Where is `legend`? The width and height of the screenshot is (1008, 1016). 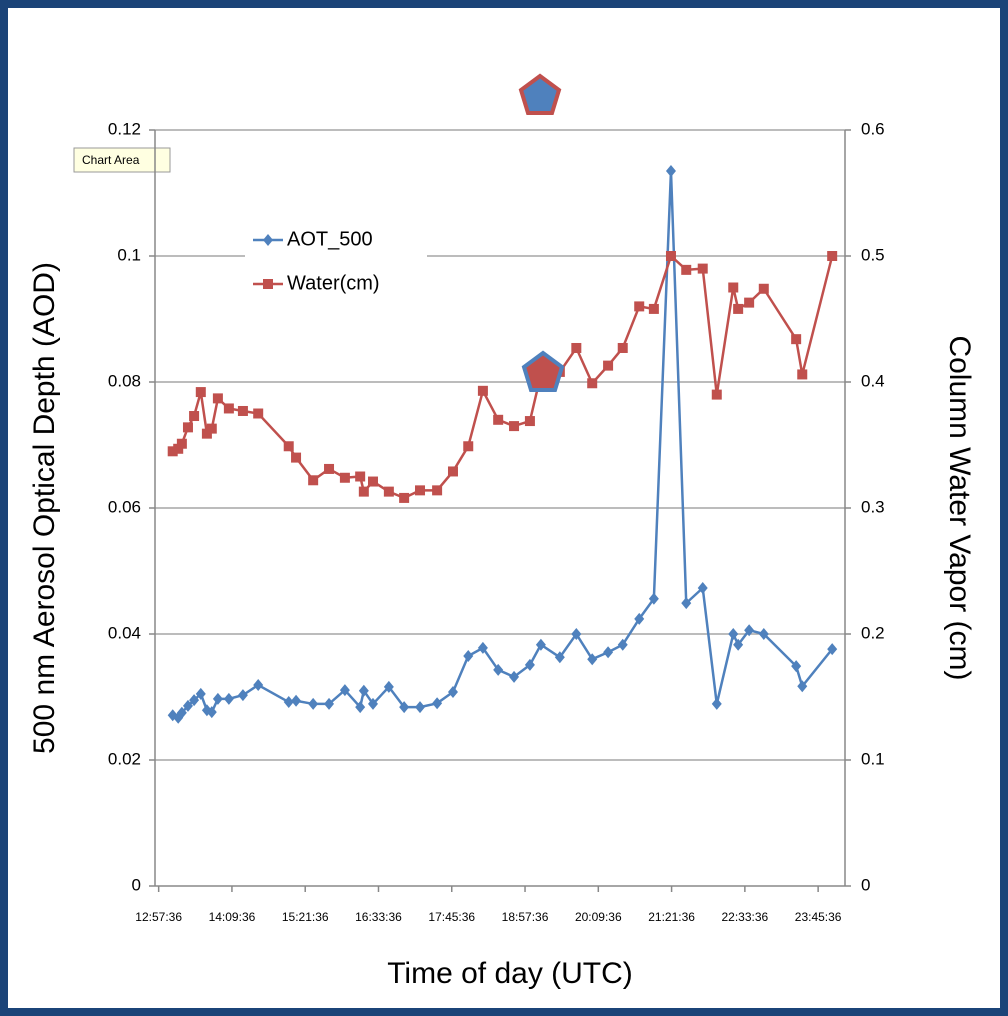
legend is located at coordinates (336, 258).